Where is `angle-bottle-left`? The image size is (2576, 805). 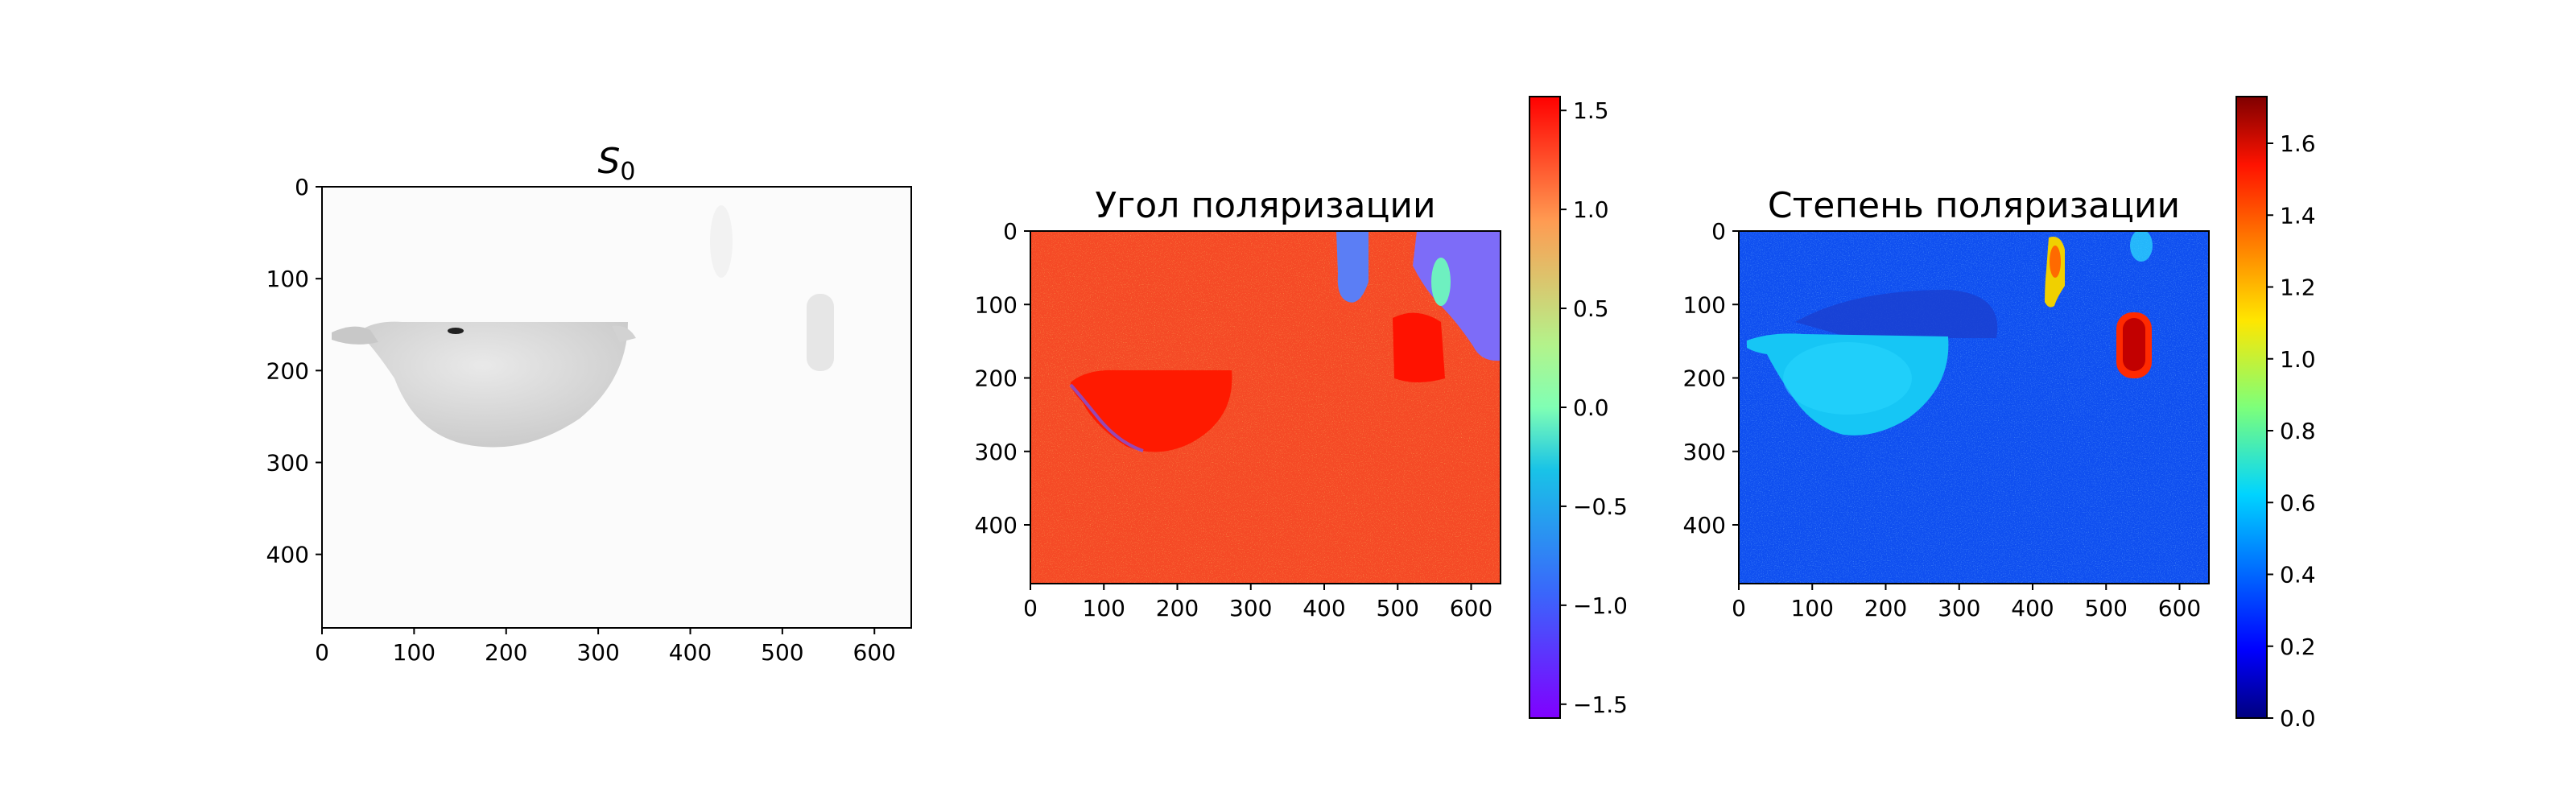
angle-bottle-left is located at coordinates (1352, 267).